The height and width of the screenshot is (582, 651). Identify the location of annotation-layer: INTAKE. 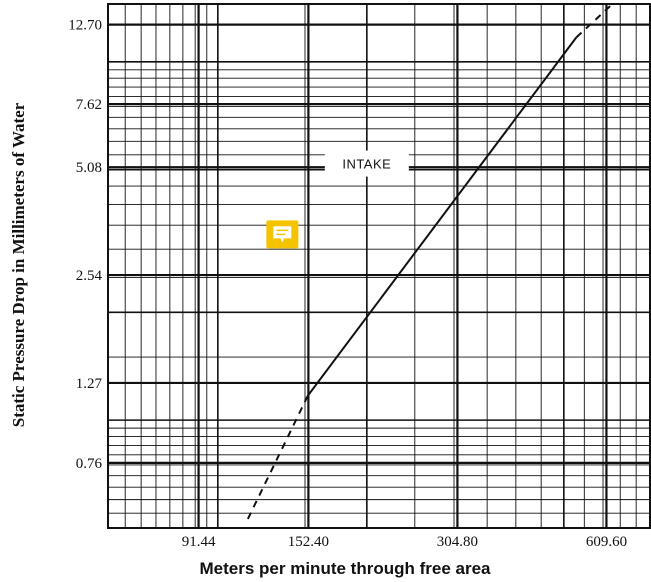
(337, 199).